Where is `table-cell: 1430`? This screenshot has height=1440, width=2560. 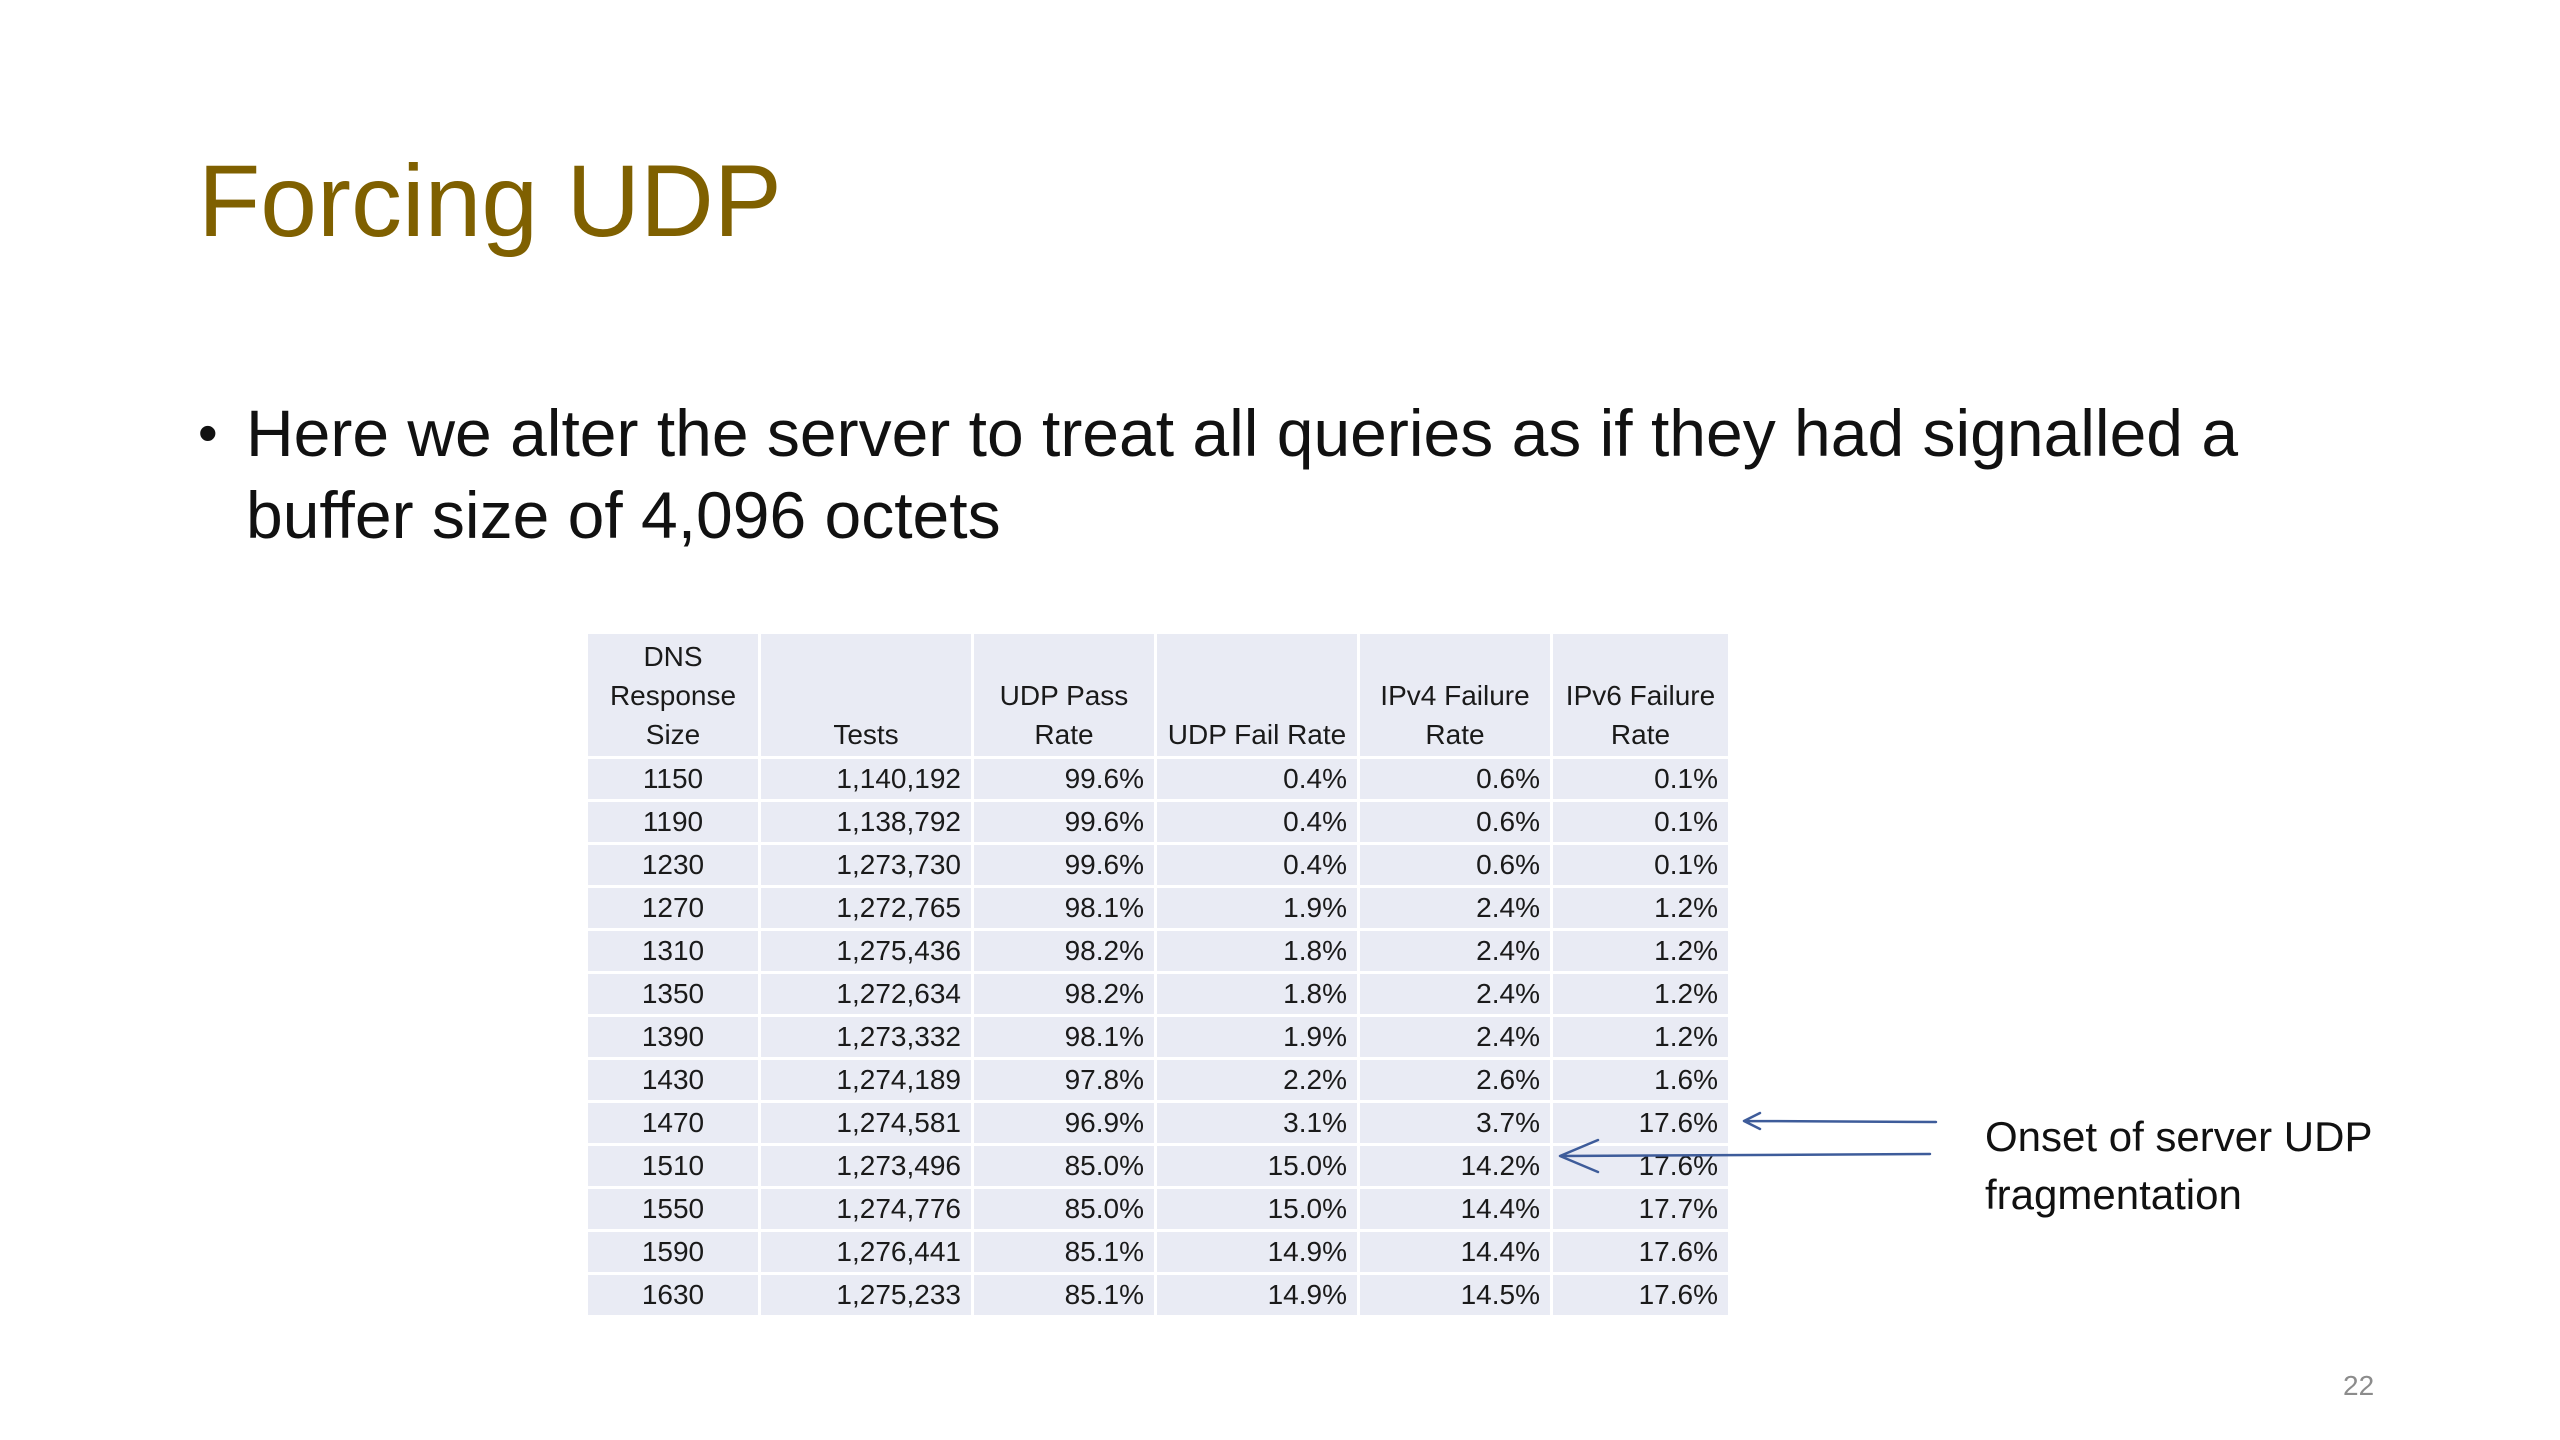 table-cell: 1430 is located at coordinates (674, 1080).